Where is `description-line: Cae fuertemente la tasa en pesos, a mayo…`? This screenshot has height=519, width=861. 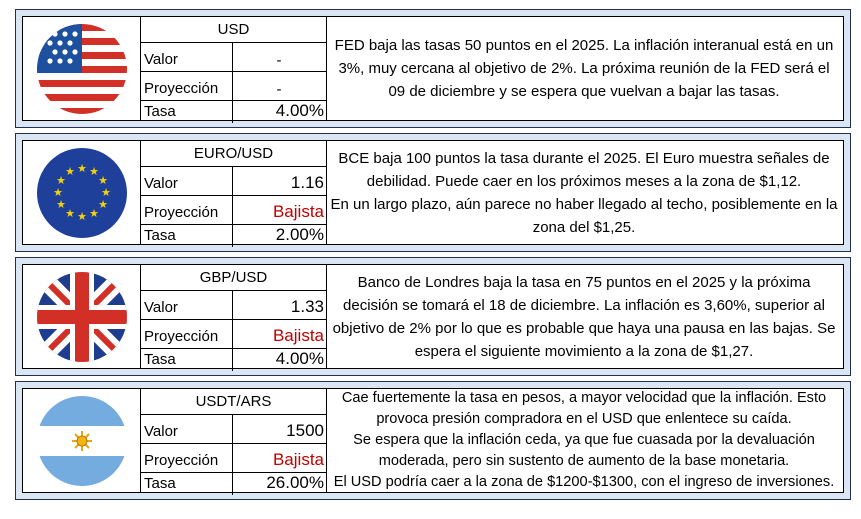 description-line: Cae fuertemente la tasa en pesos, a mayo… is located at coordinates (584, 408).